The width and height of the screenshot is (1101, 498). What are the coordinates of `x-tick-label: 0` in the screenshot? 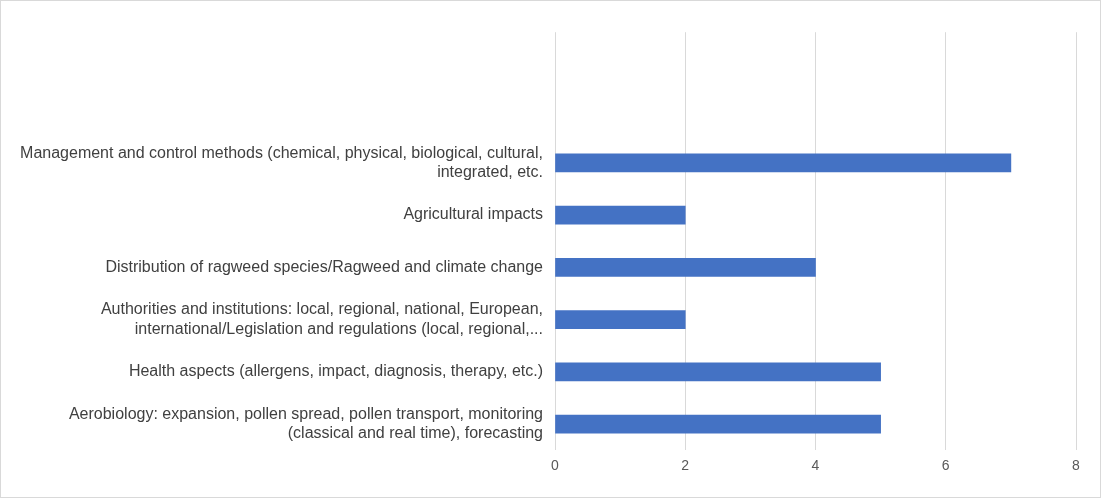 It's located at (555, 465).